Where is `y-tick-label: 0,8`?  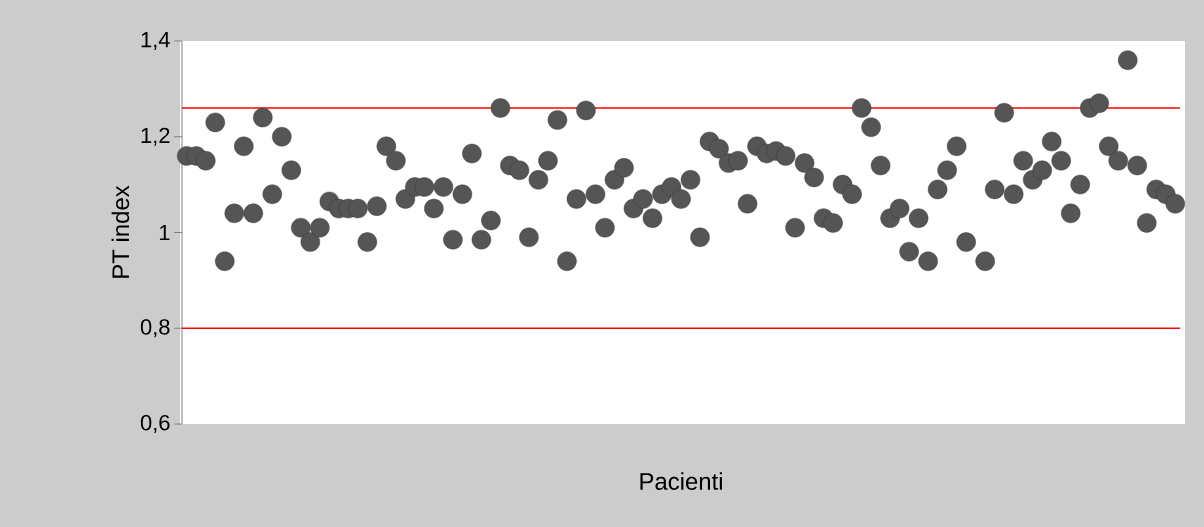 y-tick-label: 0,8 is located at coordinates (155, 328).